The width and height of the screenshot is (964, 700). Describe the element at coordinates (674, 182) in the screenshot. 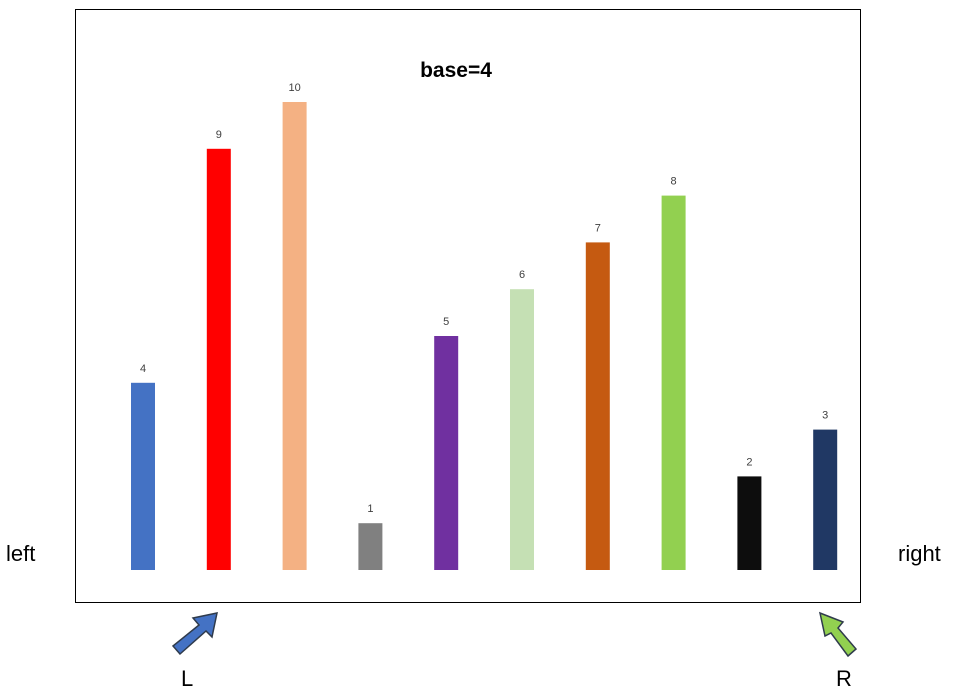

I see `bar-value-label-7: 8` at that location.